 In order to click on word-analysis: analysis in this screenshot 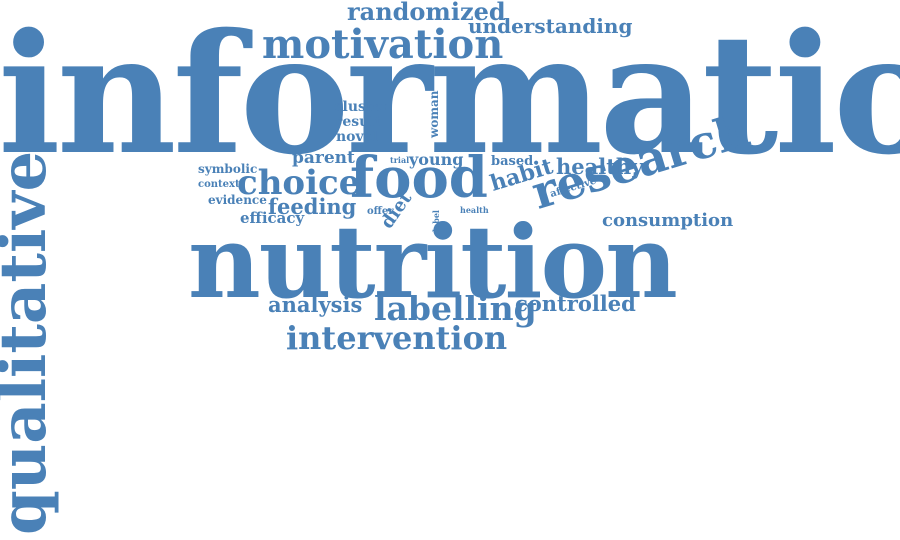, I will do `click(315, 304)`.